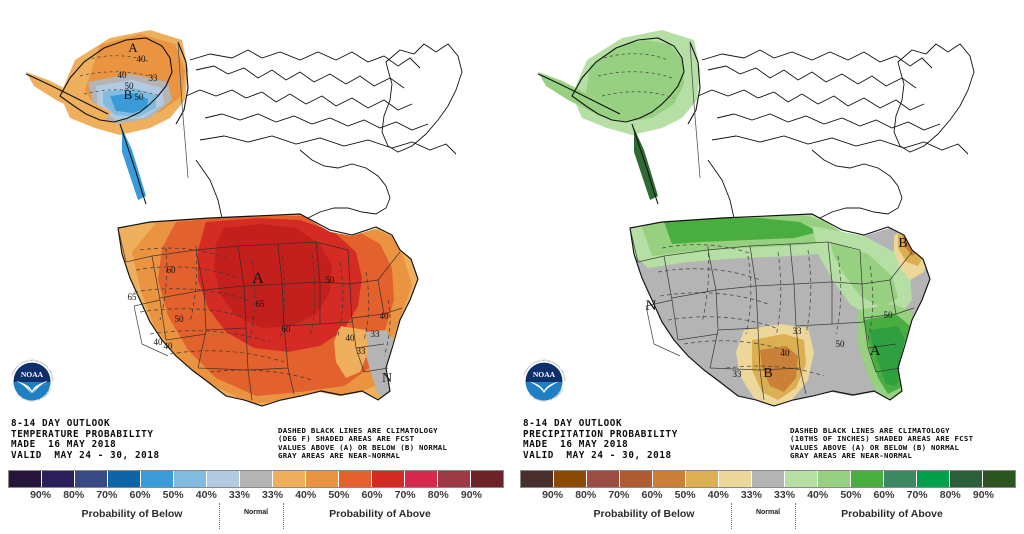  What do you see at coordinates (851, 495) in the screenshot?
I see `colorbar-tick-9: 50%` at bounding box center [851, 495].